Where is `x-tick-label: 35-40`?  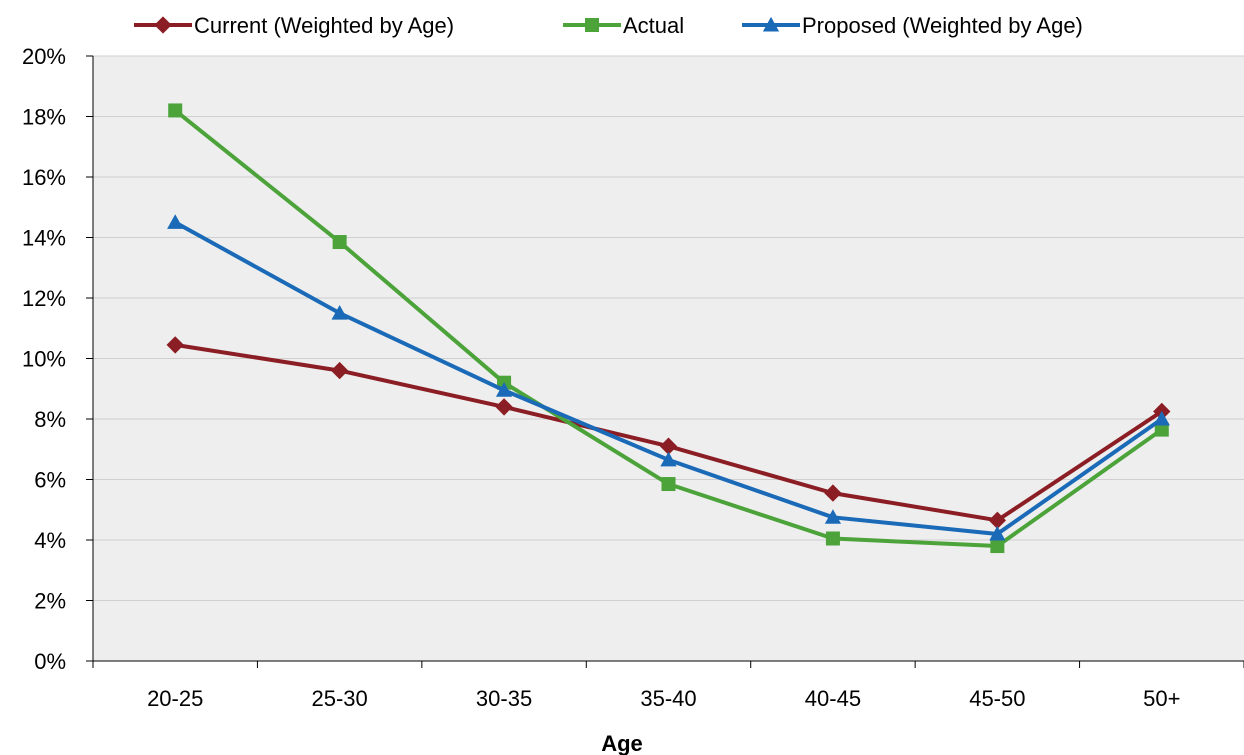 x-tick-label: 35-40 is located at coordinates (668, 698).